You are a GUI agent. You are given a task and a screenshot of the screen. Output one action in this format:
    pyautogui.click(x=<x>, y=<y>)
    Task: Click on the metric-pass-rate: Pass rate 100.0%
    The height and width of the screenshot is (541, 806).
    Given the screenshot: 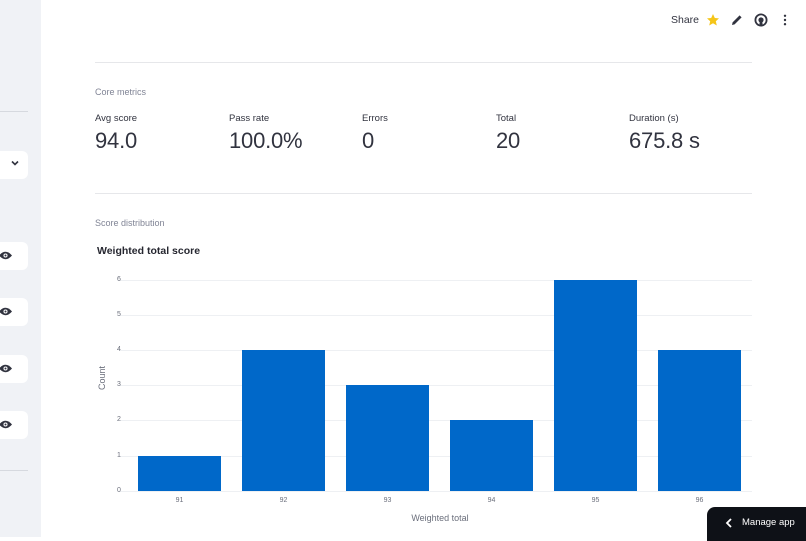 What is the action you would take?
    pyautogui.click(x=266, y=133)
    